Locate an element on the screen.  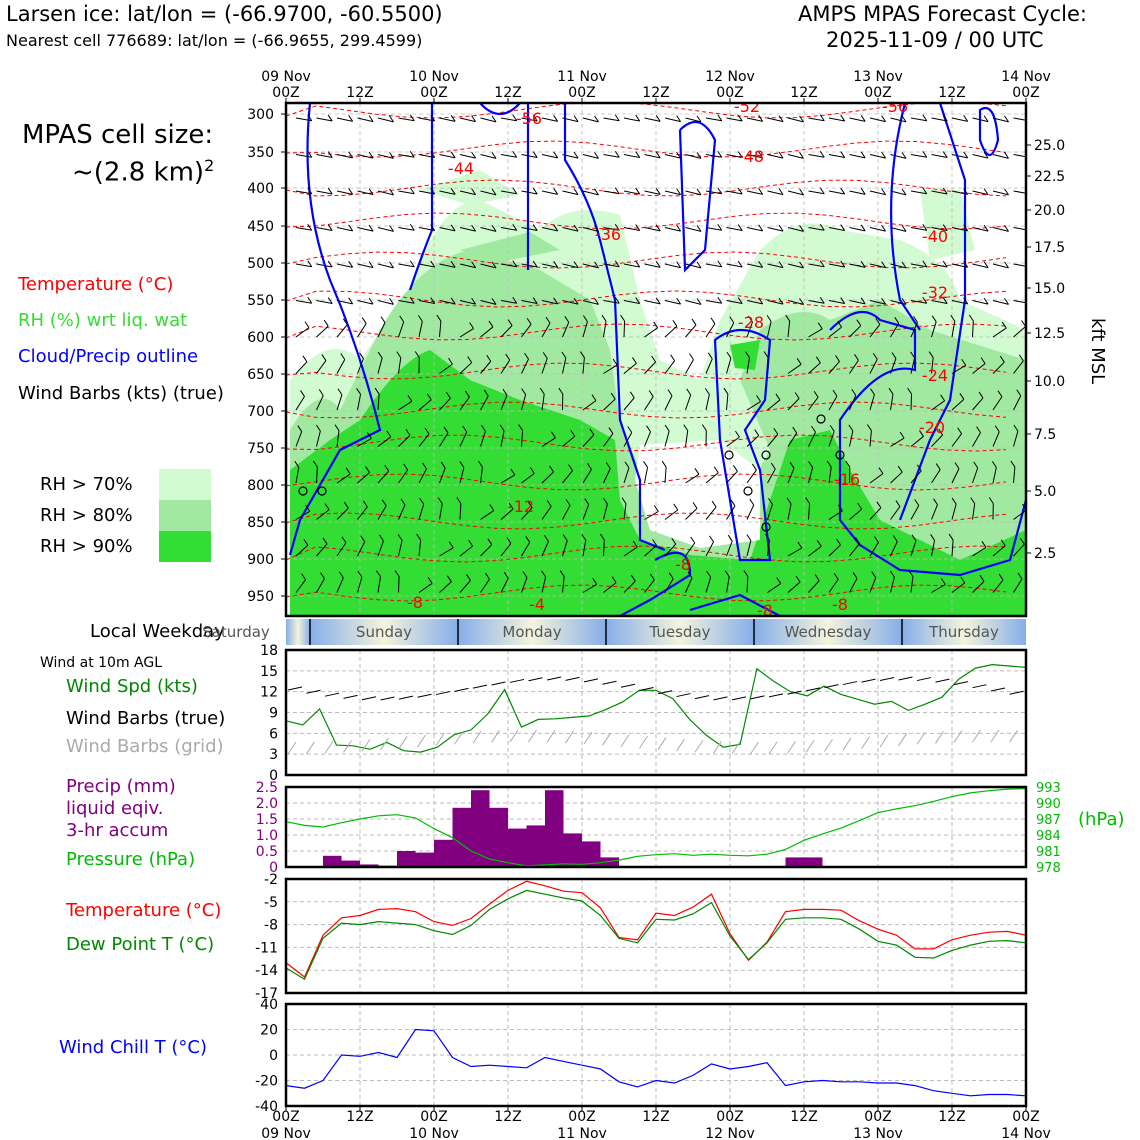
precip-panel-tick-label: 0.5 is located at coordinates (267, 852).